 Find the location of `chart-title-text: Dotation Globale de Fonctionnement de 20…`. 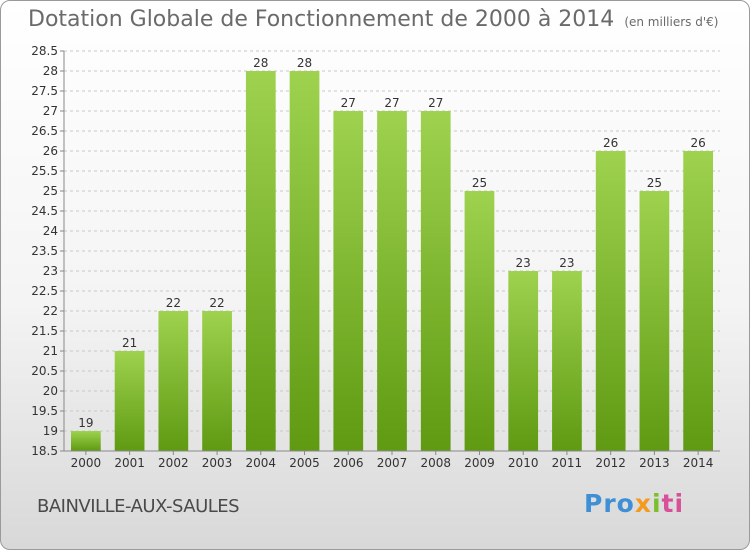

chart-title-text: Dotation Globale de Fonctionnement de 20… is located at coordinates (321, 19).